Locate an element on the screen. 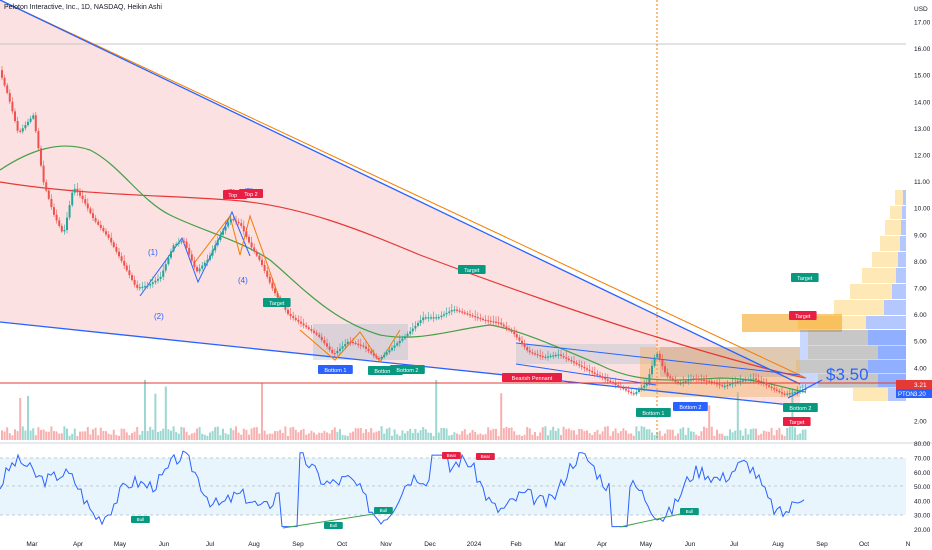 The width and height of the screenshot is (932, 550). price-tick-2: 15.00 is located at coordinates (922, 76).